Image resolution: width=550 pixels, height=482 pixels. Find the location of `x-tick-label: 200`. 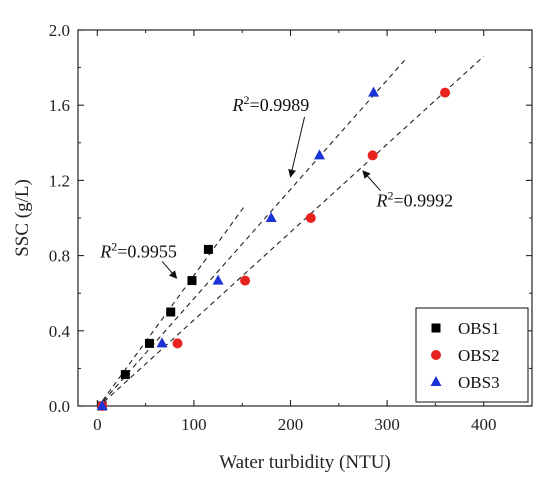

x-tick-label: 200 is located at coordinates (291, 424).